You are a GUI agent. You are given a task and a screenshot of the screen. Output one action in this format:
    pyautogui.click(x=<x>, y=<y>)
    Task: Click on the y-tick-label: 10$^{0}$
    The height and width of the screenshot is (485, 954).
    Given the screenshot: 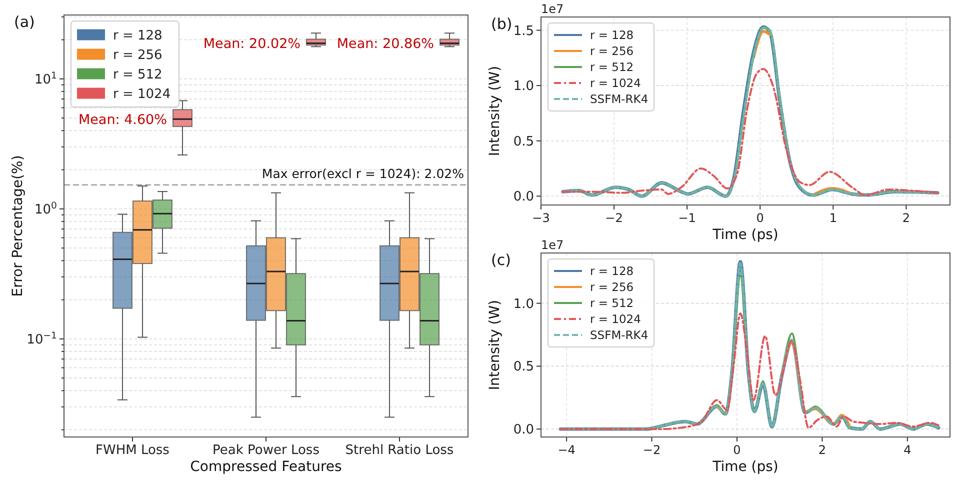 What is the action you would take?
    pyautogui.click(x=46, y=209)
    